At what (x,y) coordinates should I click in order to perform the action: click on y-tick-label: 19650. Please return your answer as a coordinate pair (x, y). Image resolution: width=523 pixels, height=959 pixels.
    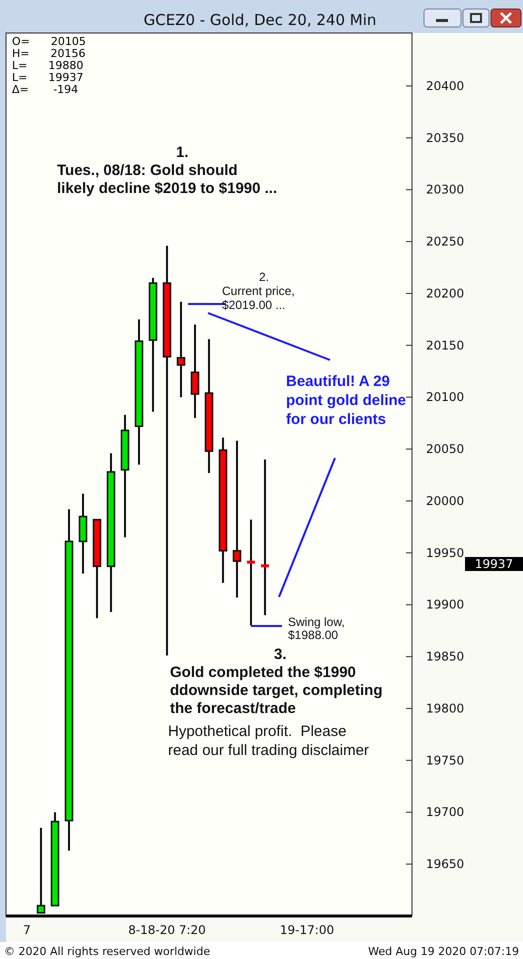
    Looking at the image, I should click on (445, 864).